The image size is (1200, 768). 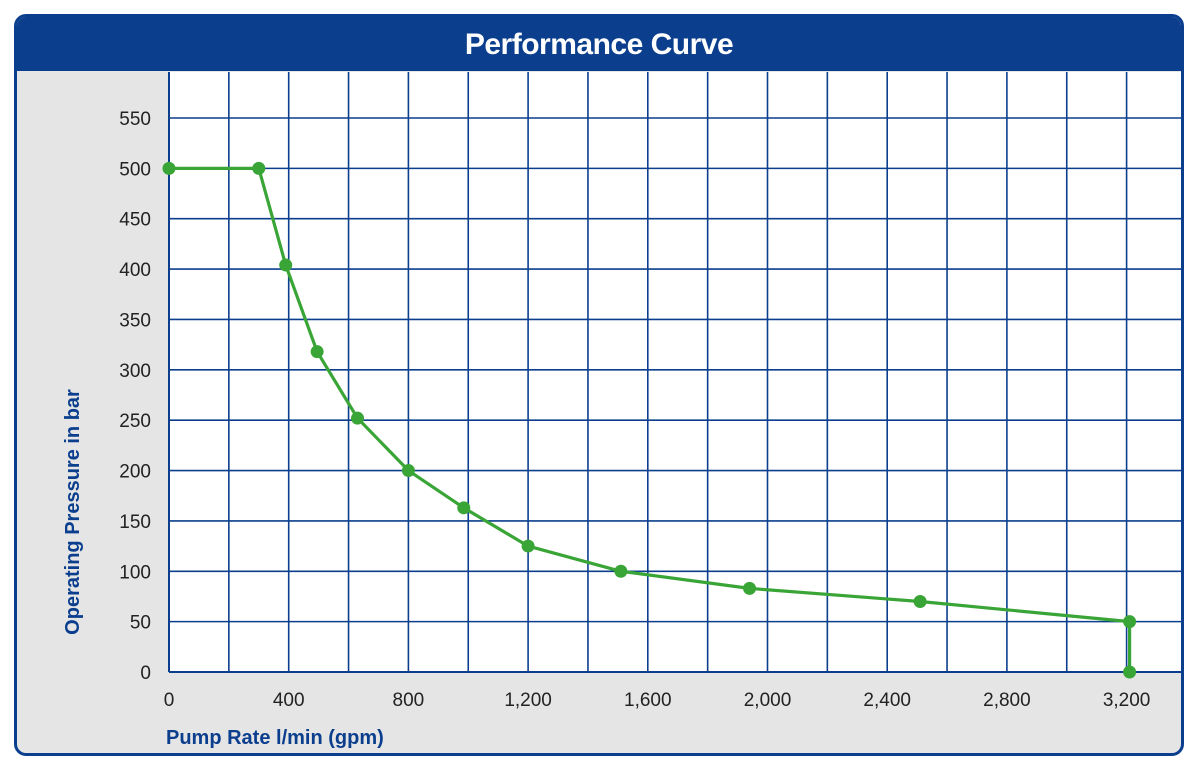 What do you see at coordinates (887, 700) in the screenshot?
I see `x-tick-label: 2,400` at bounding box center [887, 700].